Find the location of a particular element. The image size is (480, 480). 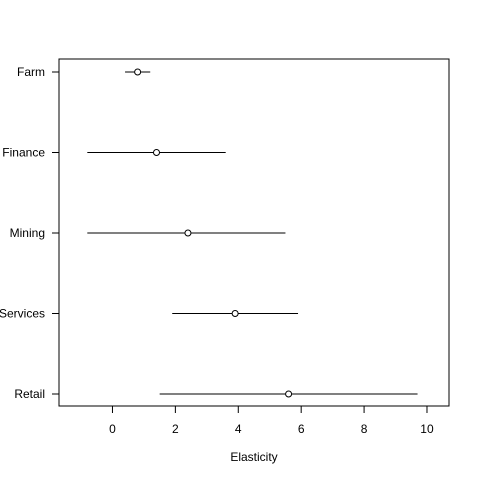

y-tick-label: Mining is located at coordinates (27, 233).